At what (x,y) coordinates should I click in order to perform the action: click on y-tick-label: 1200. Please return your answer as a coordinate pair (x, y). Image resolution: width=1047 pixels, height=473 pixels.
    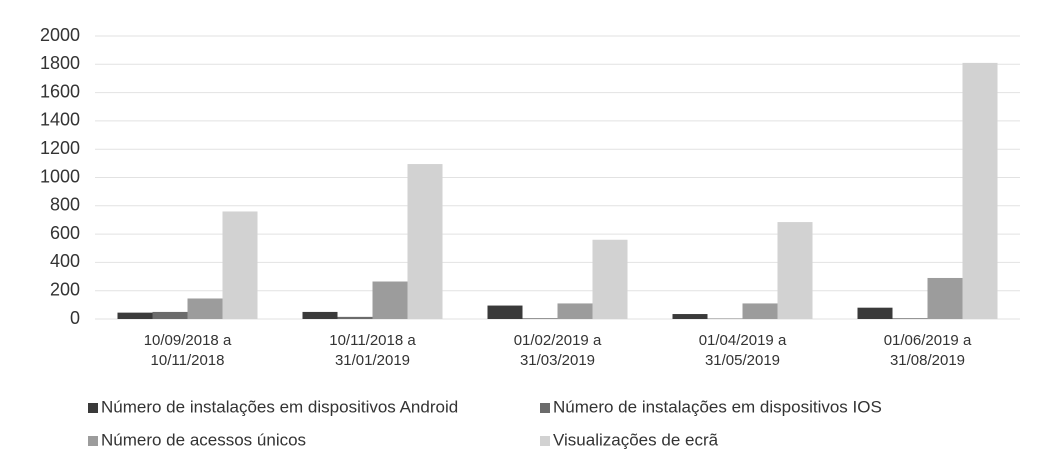
    Looking at the image, I should click on (60, 148).